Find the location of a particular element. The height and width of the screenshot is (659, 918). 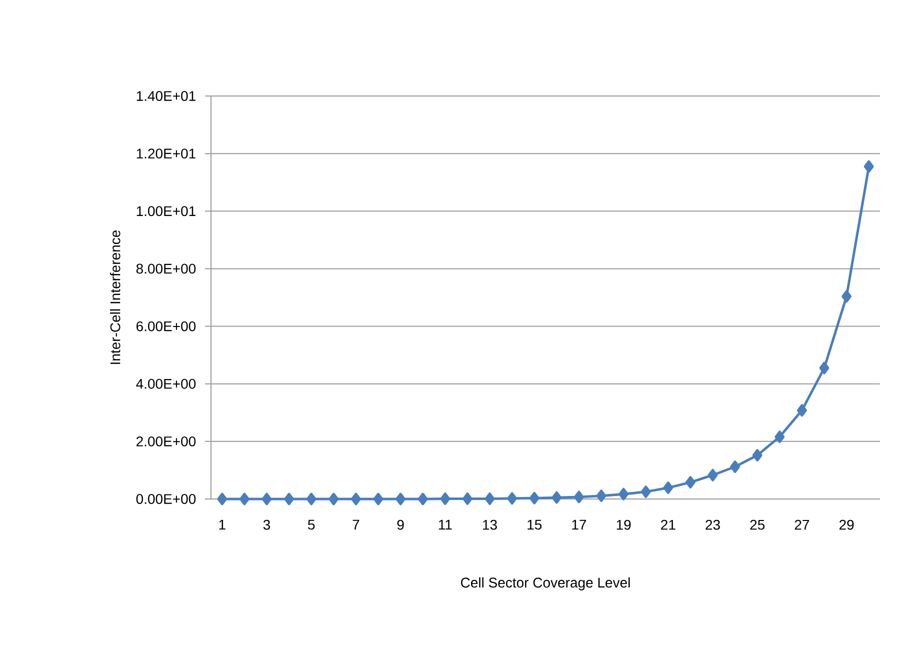

y-tick-label: 2.00E+00 is located at coordinates (166, 441).